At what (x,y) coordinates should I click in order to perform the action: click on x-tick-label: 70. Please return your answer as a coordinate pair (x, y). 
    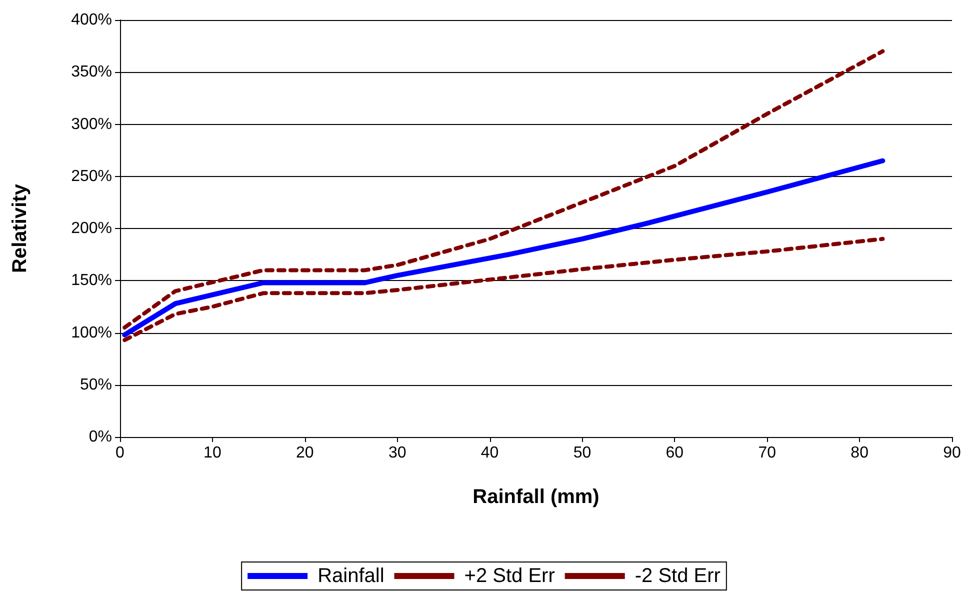
    Looking at the image, I should click on (767, 453).